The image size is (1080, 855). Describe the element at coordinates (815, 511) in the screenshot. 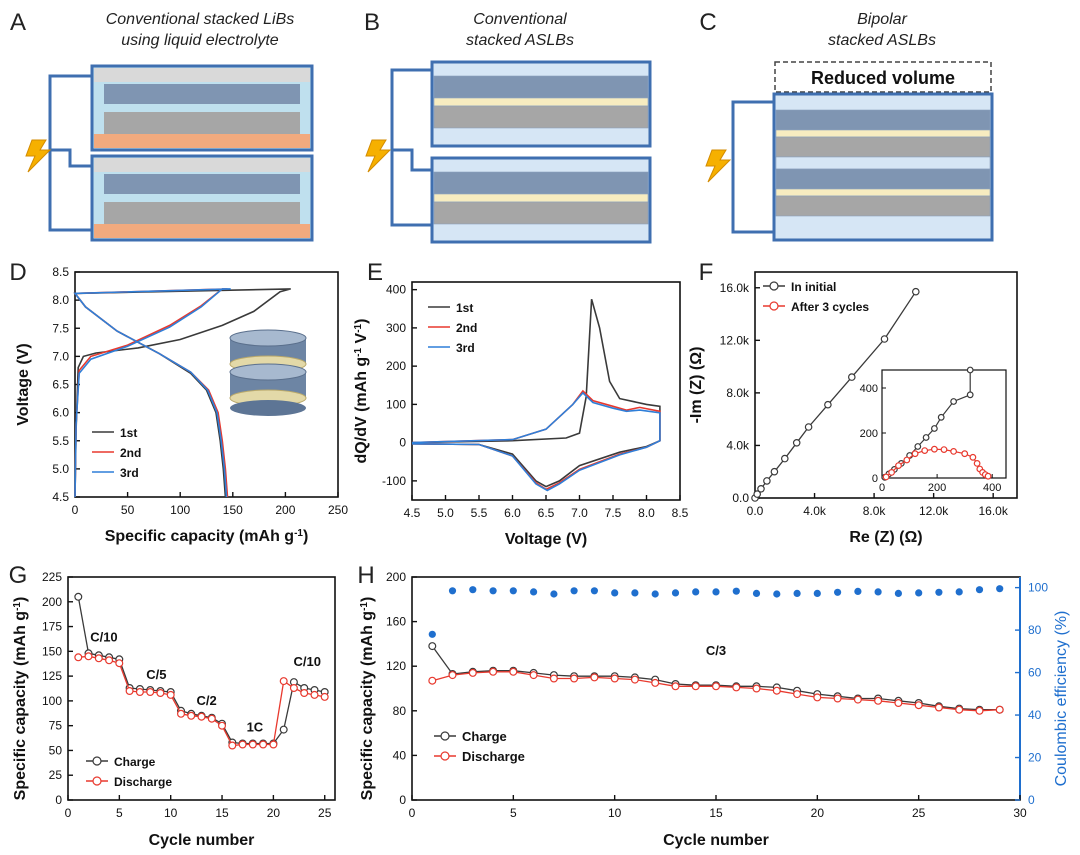

I see `x-tick-label: 4.0k` at that location.